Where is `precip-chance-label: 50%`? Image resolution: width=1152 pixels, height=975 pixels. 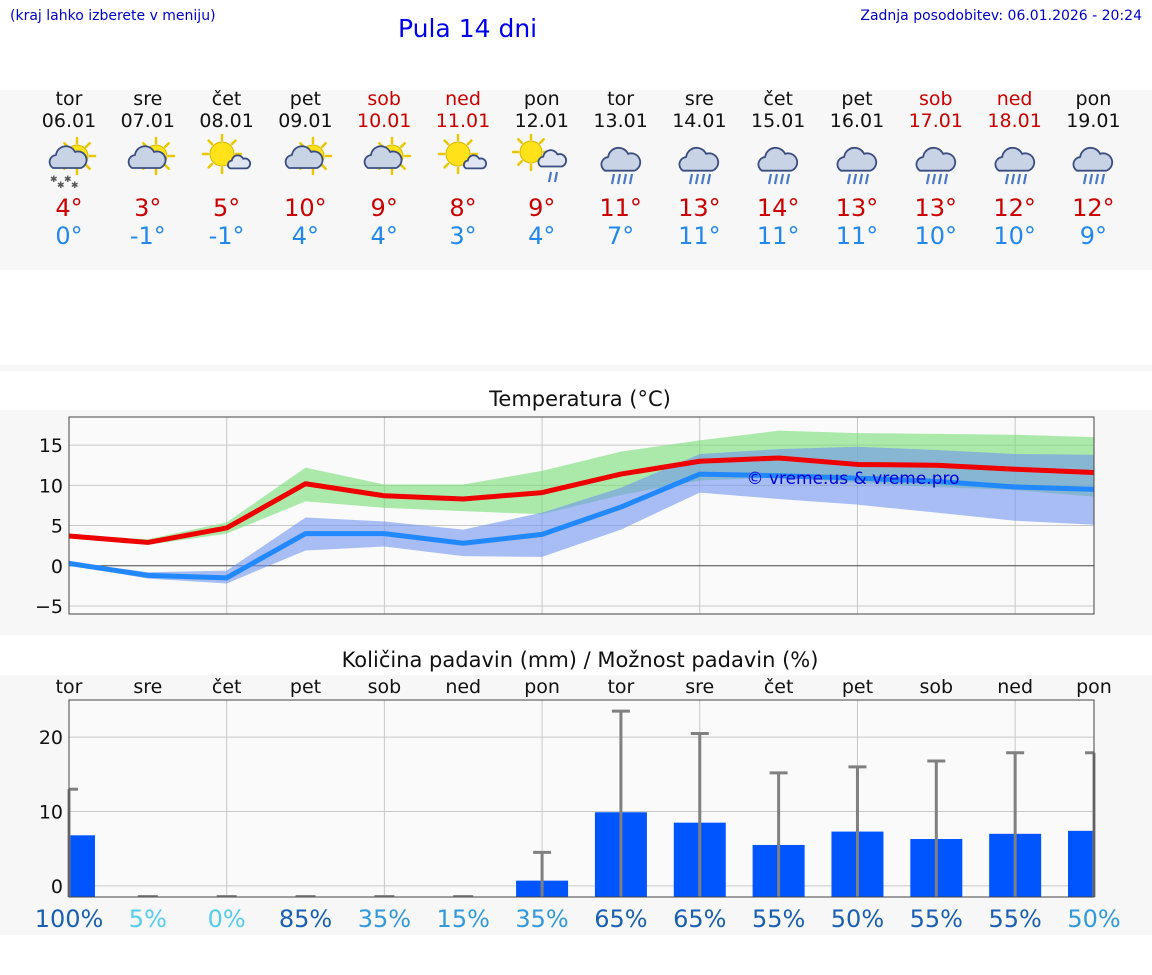
precip-chance-label: 50% is located at coordinates (1093, 919).